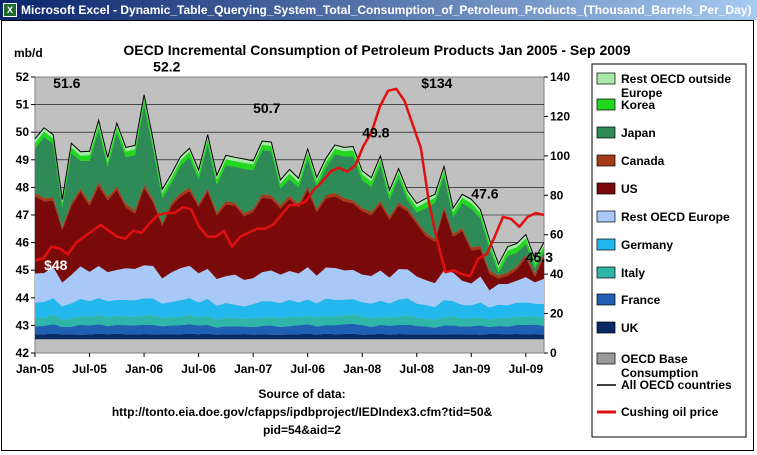 The image size is (757, 455). I want to click on legend-label: Italy, so click(633, 273).